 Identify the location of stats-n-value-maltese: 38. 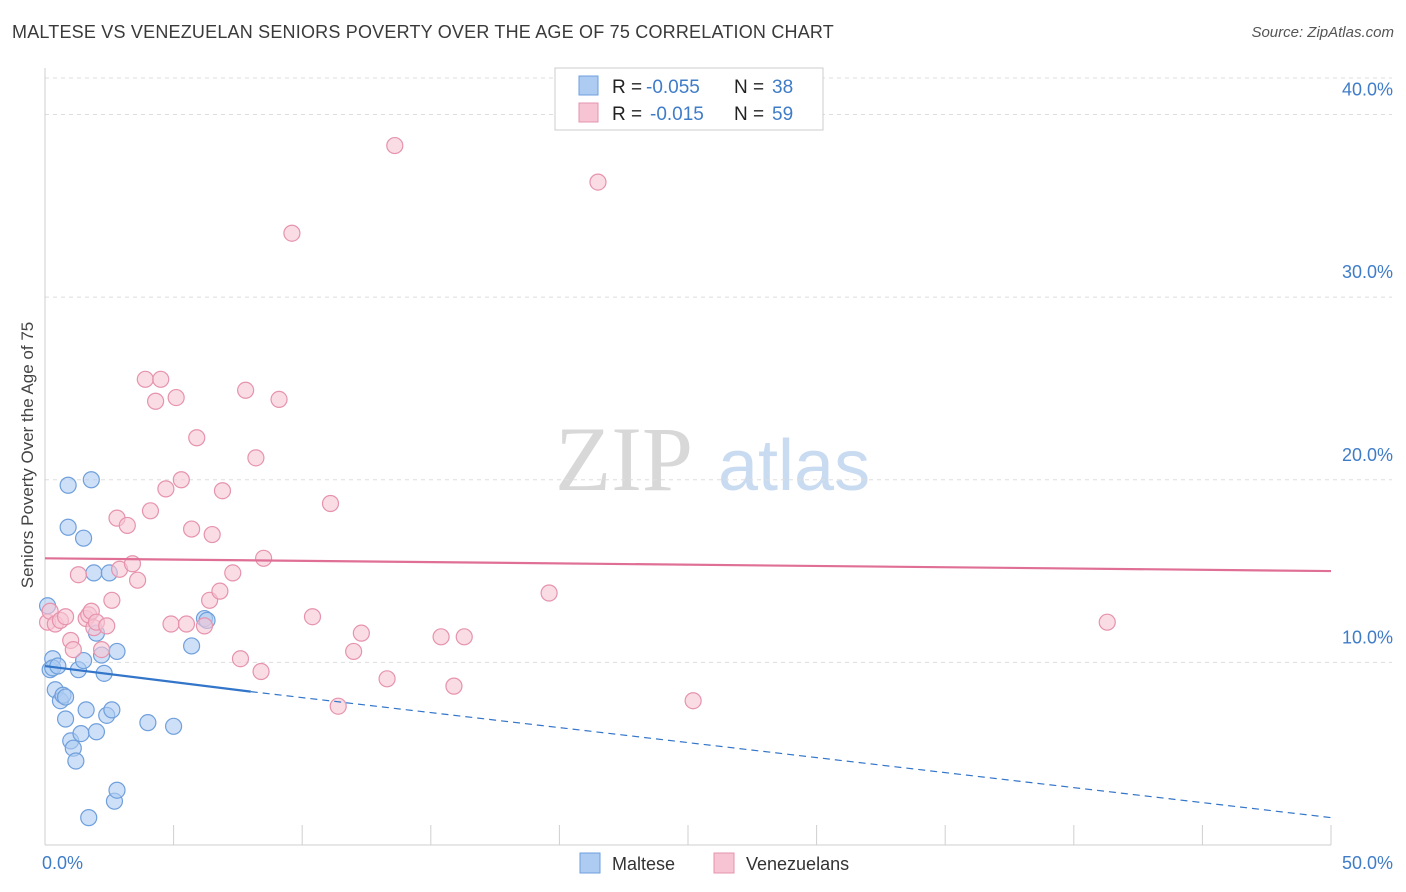
(782, 87).